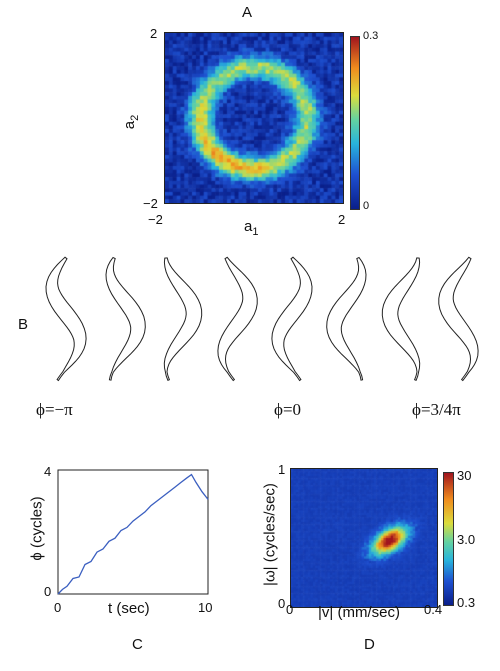  I want to click on line-chart-c-frame, so click(133, 532).